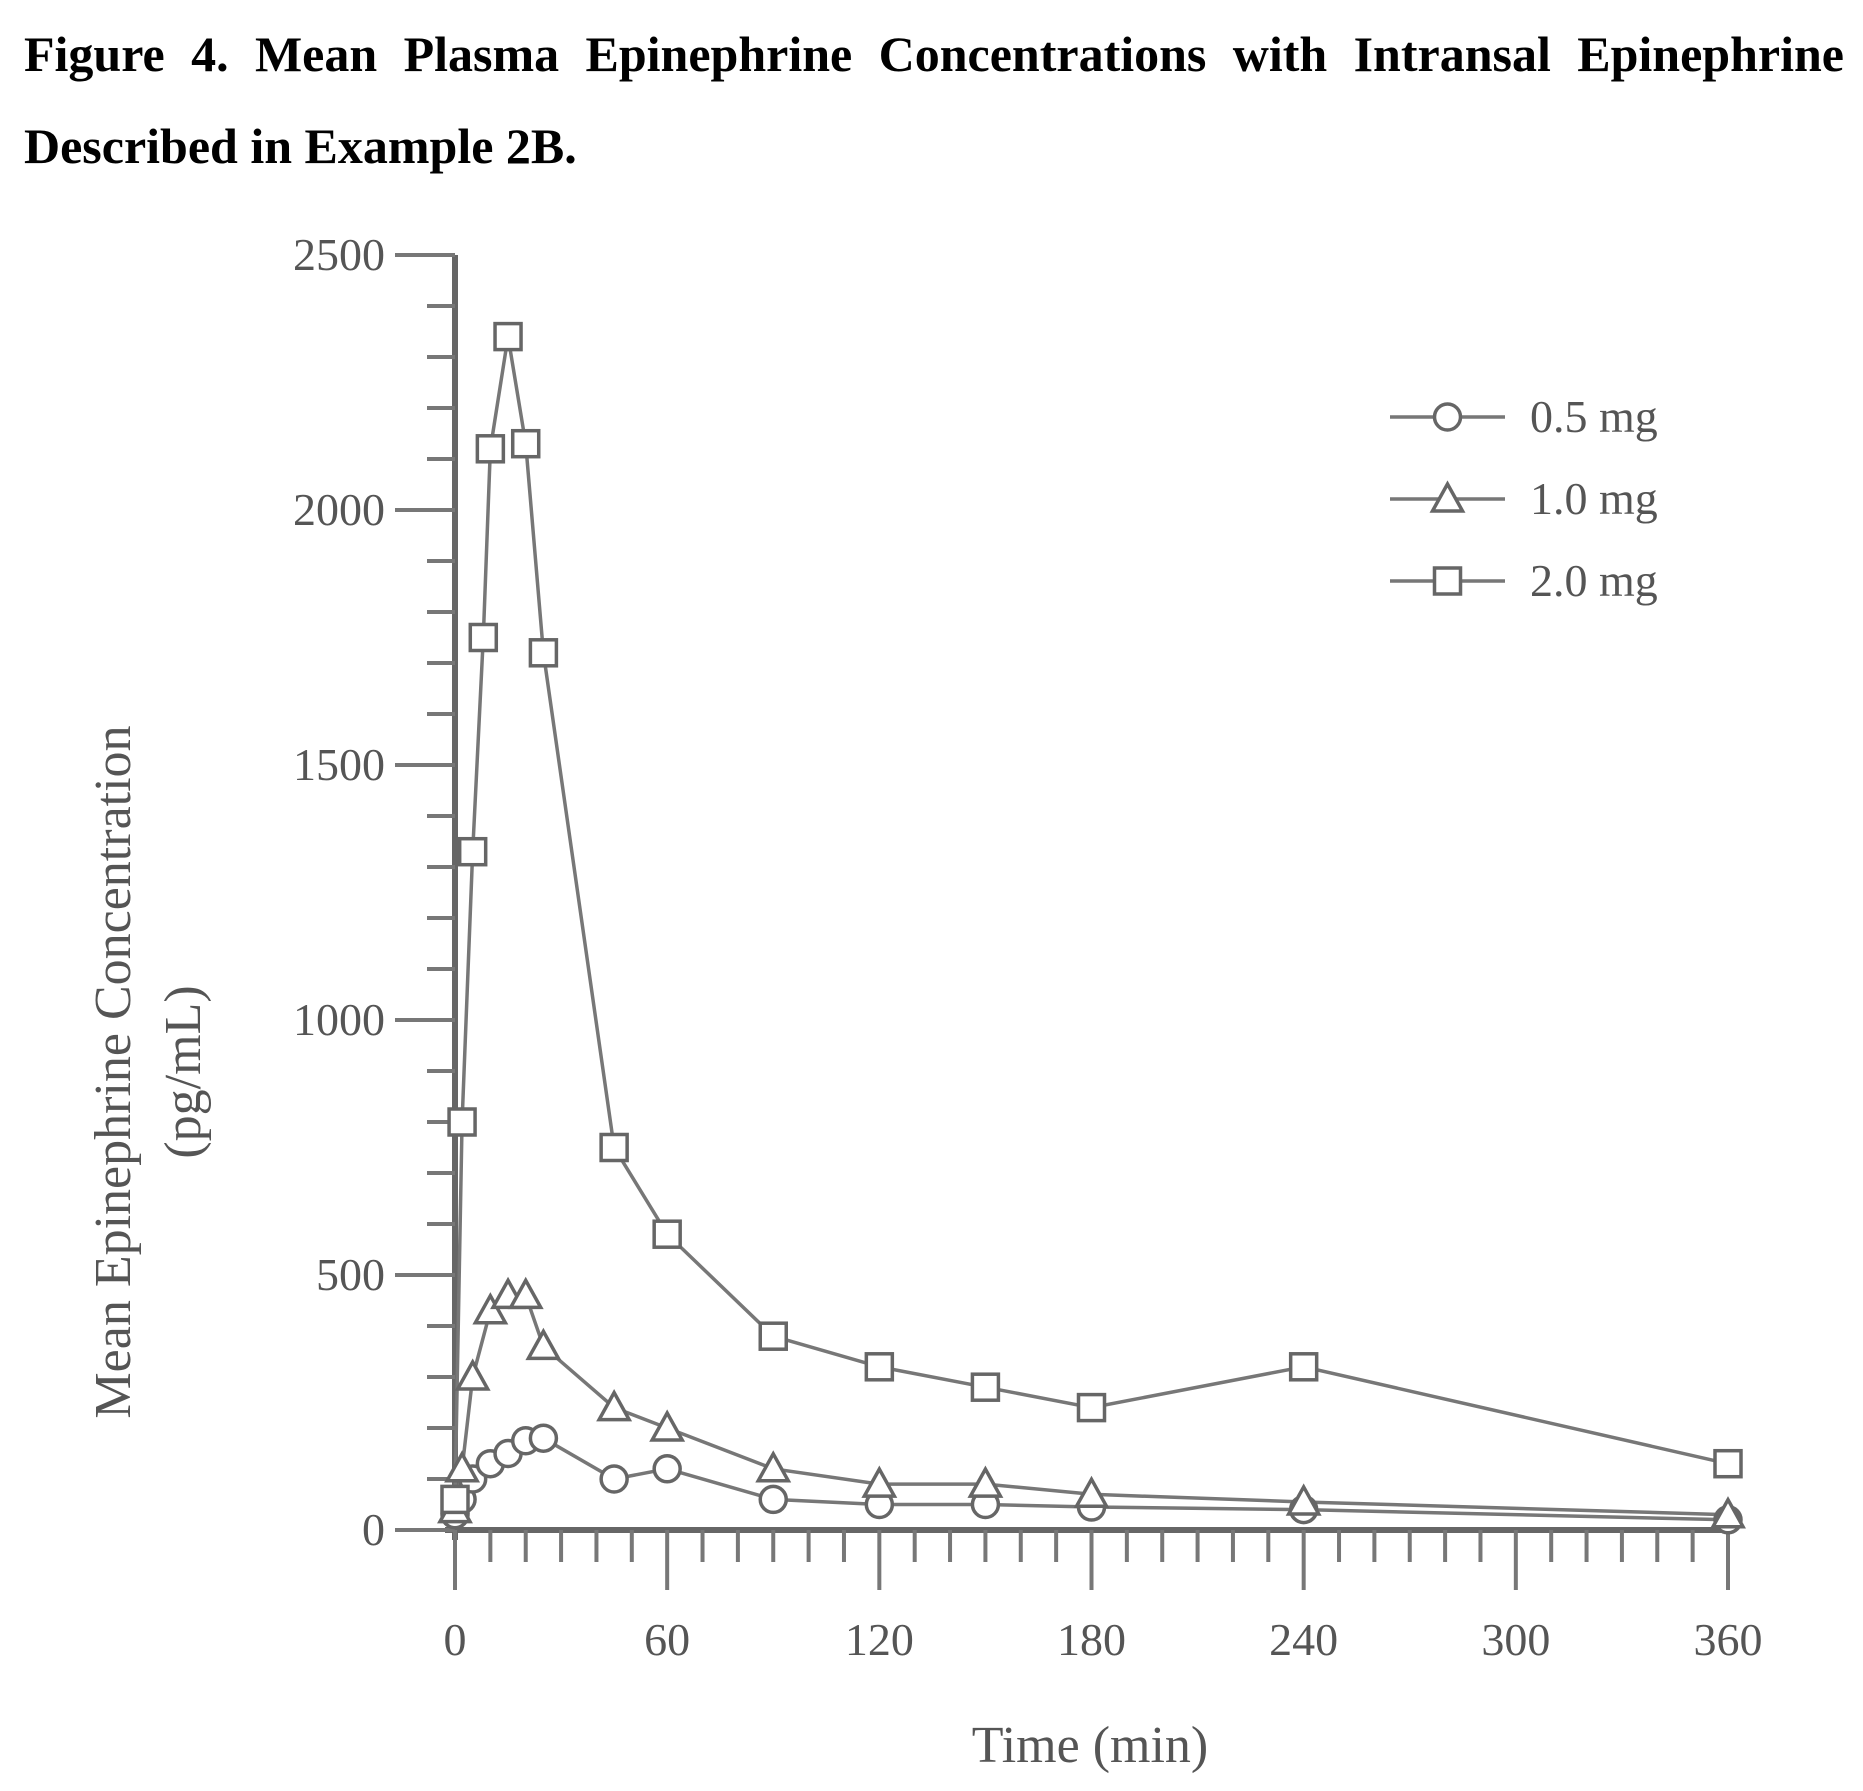  What do you see at coordinates (339, 509) in the screenshot?
I see `y-tick-label: 2000` at bounding box center [339, 509].